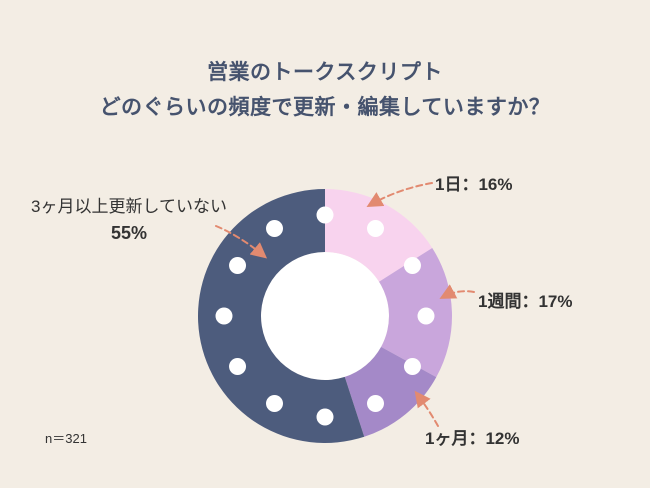  What do you see at coordinates (129, 206) in the screenshot?
I see `callout-quarter-label: 3ヶ月以上更新していない` at bounding box center [129, 206].